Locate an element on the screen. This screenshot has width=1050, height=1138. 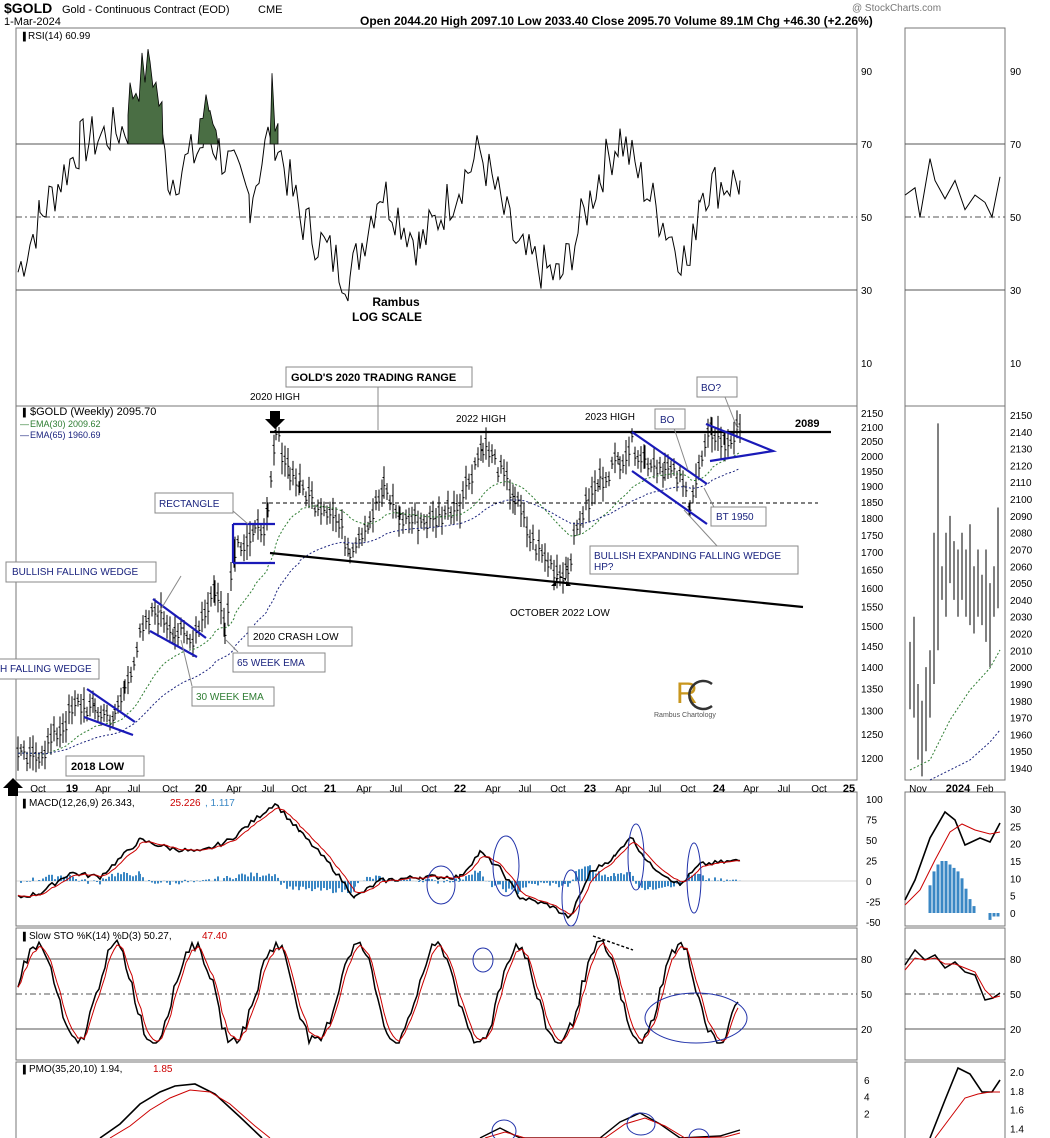
price-x-label: 23 is located at coordinates (590, 789).